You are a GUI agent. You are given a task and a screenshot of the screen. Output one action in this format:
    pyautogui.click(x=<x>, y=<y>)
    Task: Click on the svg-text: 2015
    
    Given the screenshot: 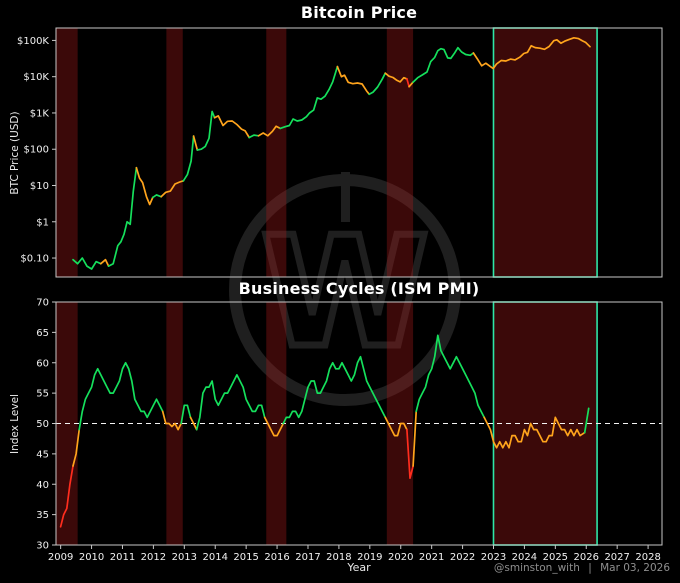 What is the action you would take?
    pyautogui.click(x=245, y=557)
    